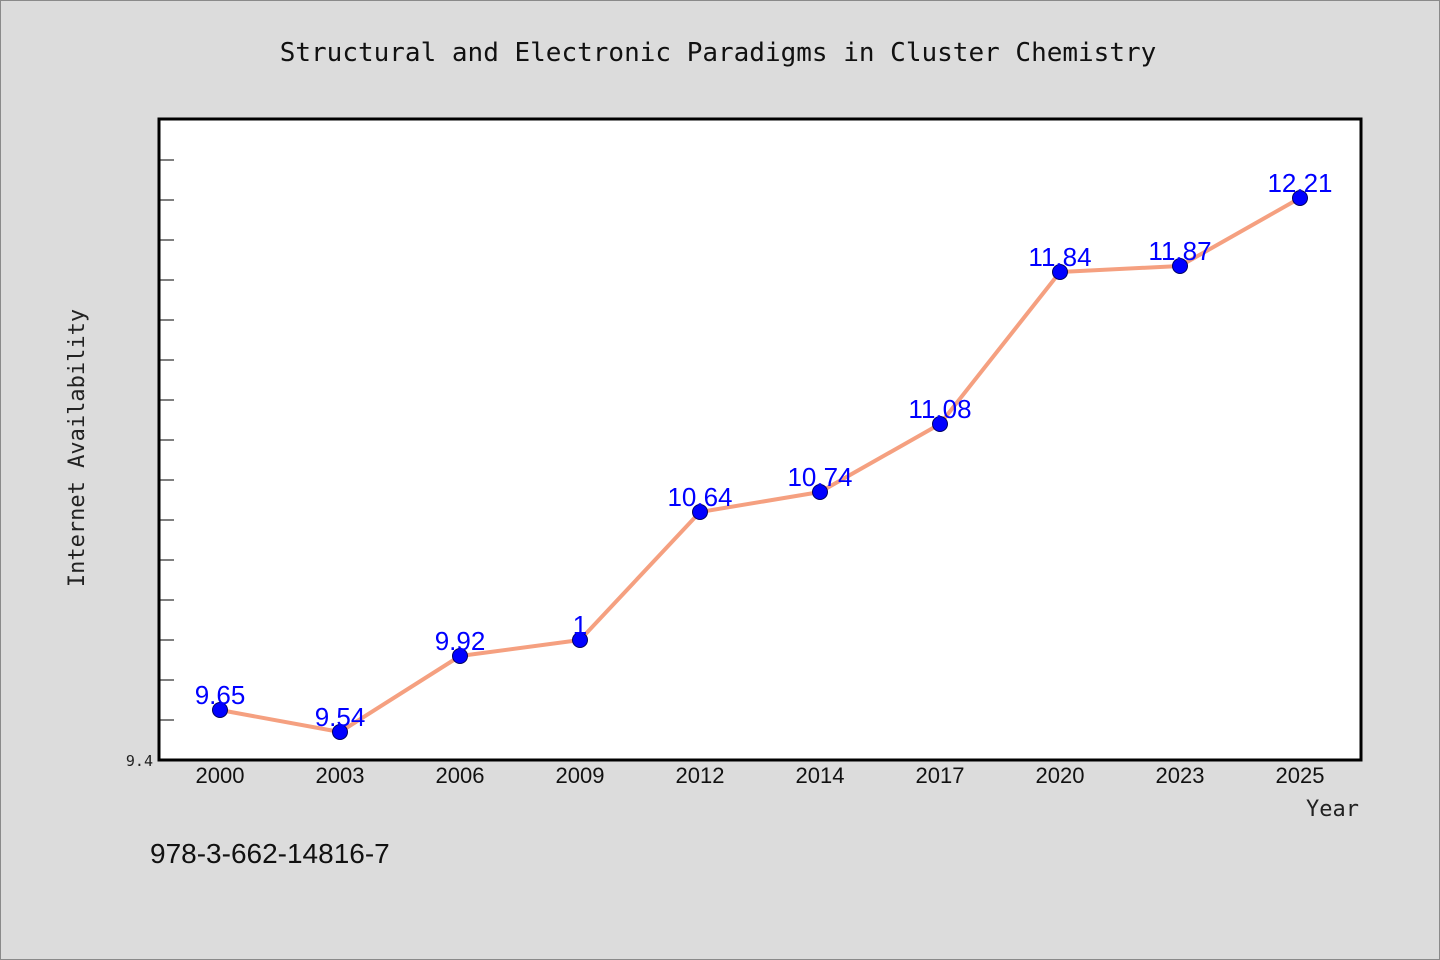 The width and height of the screenshot is (1440, 960). Describe the element at coordinates (460, 775) in the screenshot. I see `x-tick-label: 2006` at that location.